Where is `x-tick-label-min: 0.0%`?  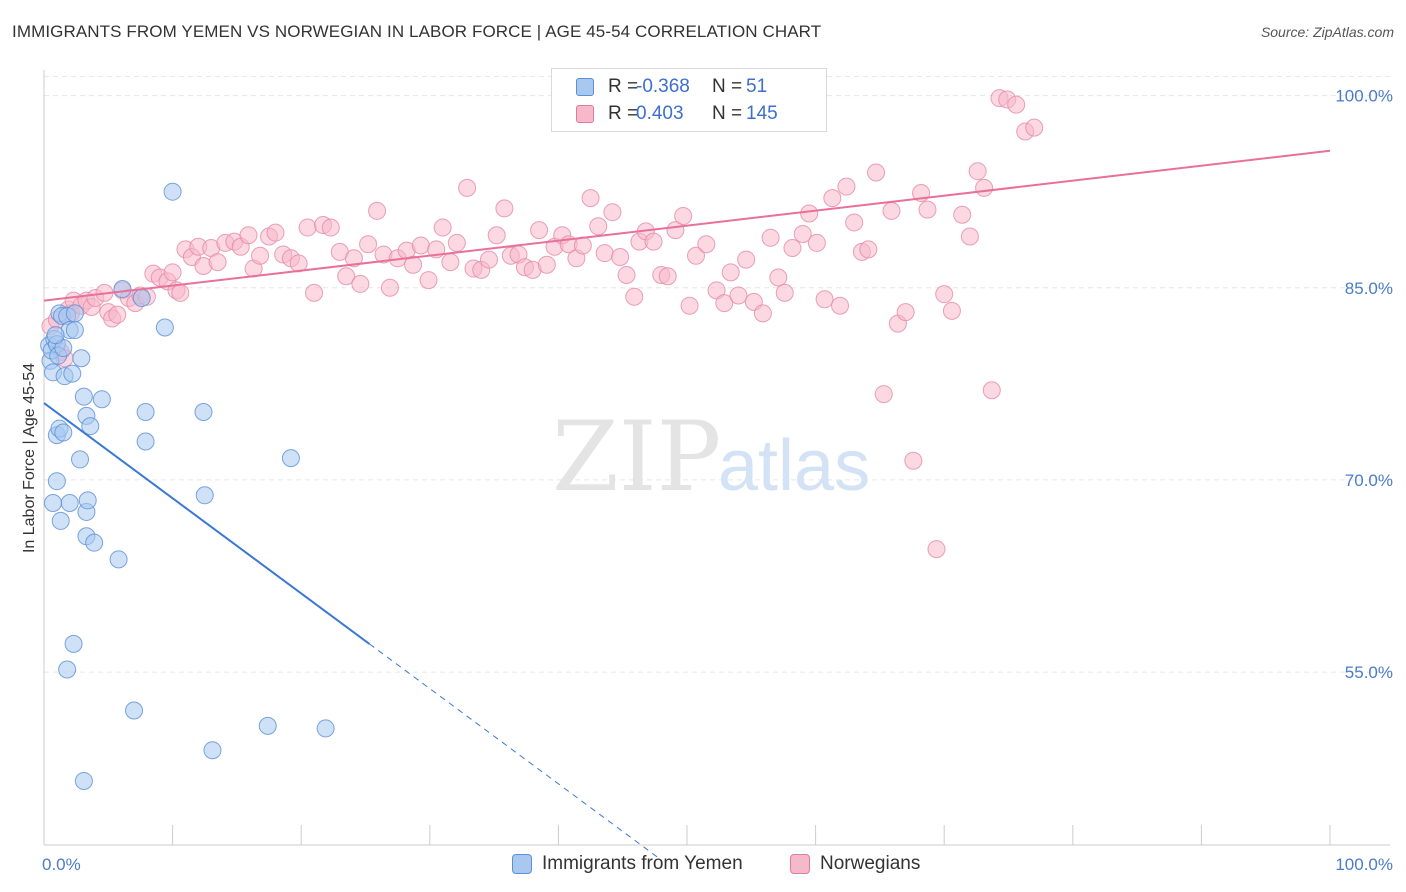
x-tick-label-min: 0.0% is located at coordinates (61, 864).